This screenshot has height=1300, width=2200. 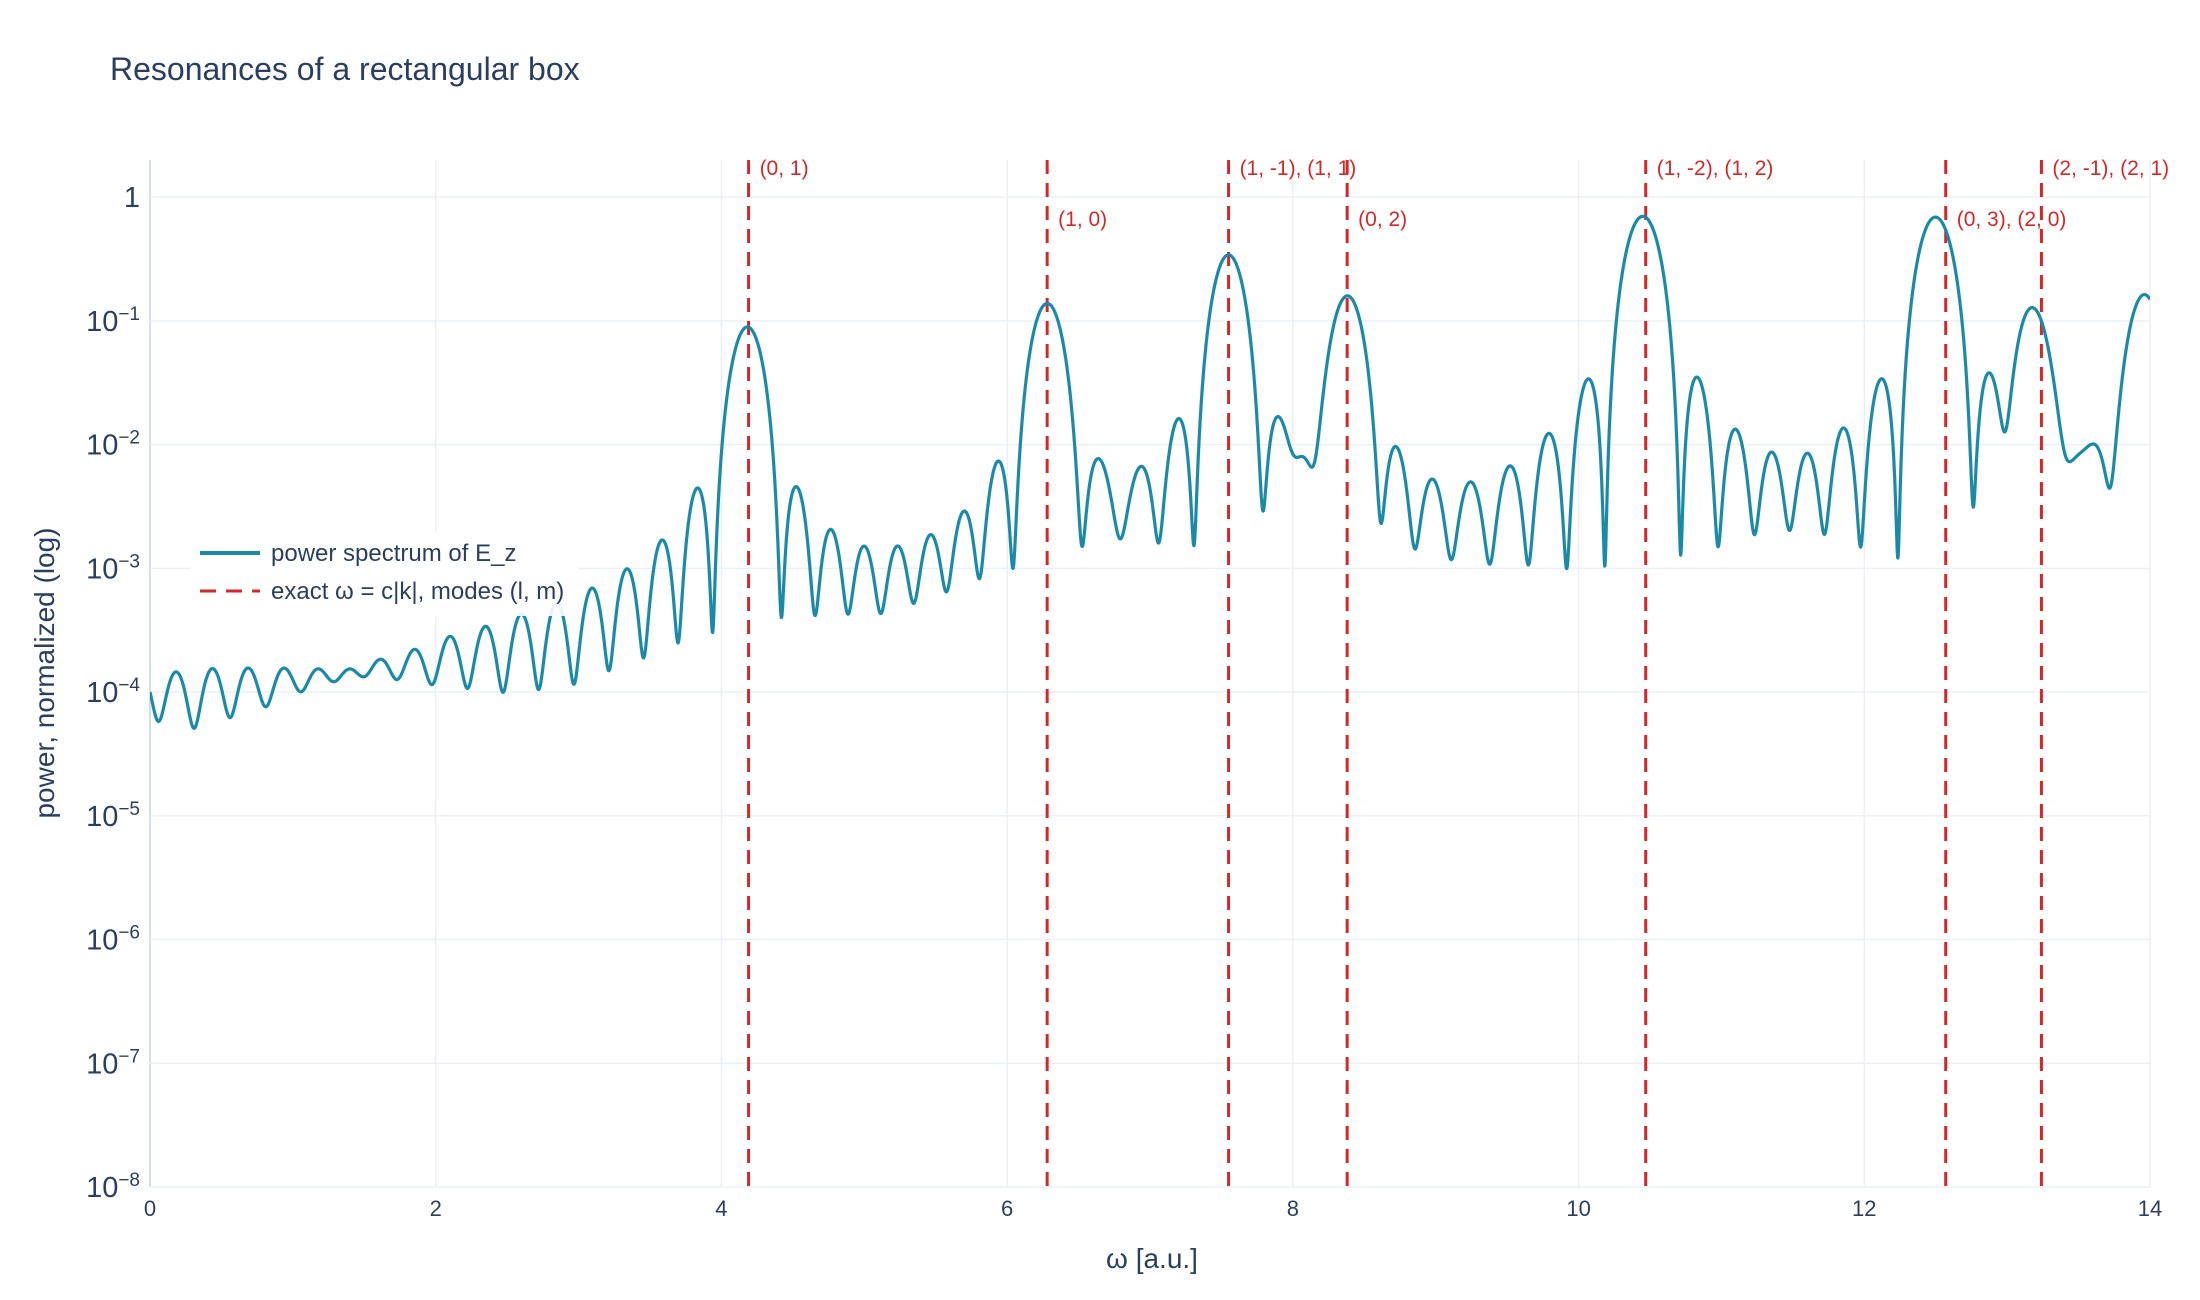 I want to click on mode-label: (0, 3), (2, 0), so click(x=2012, y=219).